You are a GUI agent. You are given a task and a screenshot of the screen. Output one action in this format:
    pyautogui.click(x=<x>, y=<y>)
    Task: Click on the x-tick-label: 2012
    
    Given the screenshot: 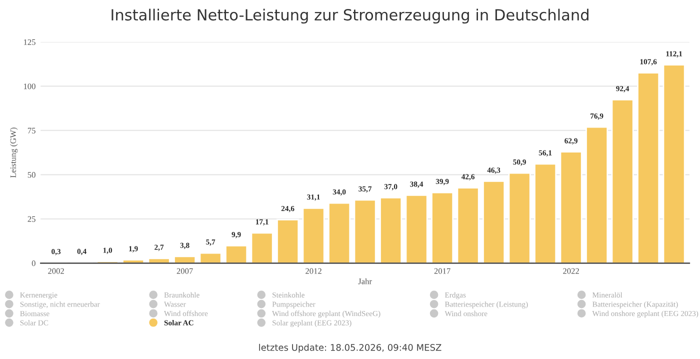 What is the action you would take?
    pyautogui.click(x=314, y=271)
    